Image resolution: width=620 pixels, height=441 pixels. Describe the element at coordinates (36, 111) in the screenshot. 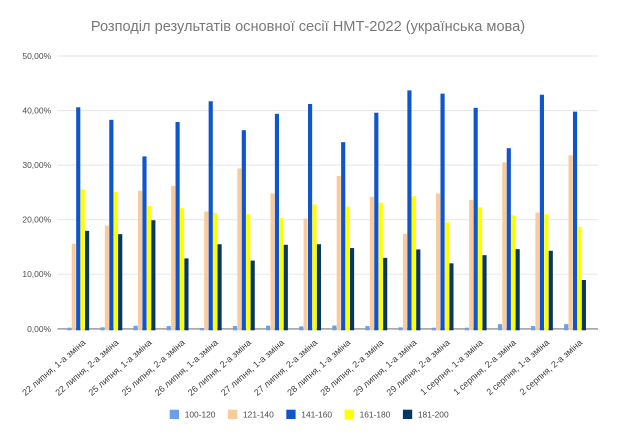

I see `svg-text: 40,00%` at that location.